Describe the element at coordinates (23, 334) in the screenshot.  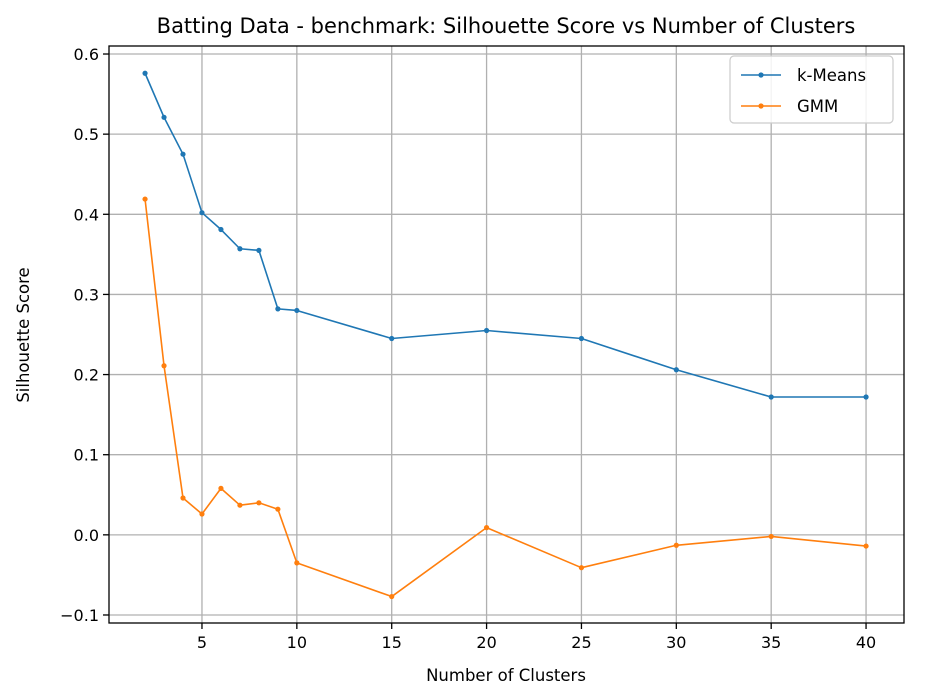
I see `y-axis-label: Silhouette Score` at that location.